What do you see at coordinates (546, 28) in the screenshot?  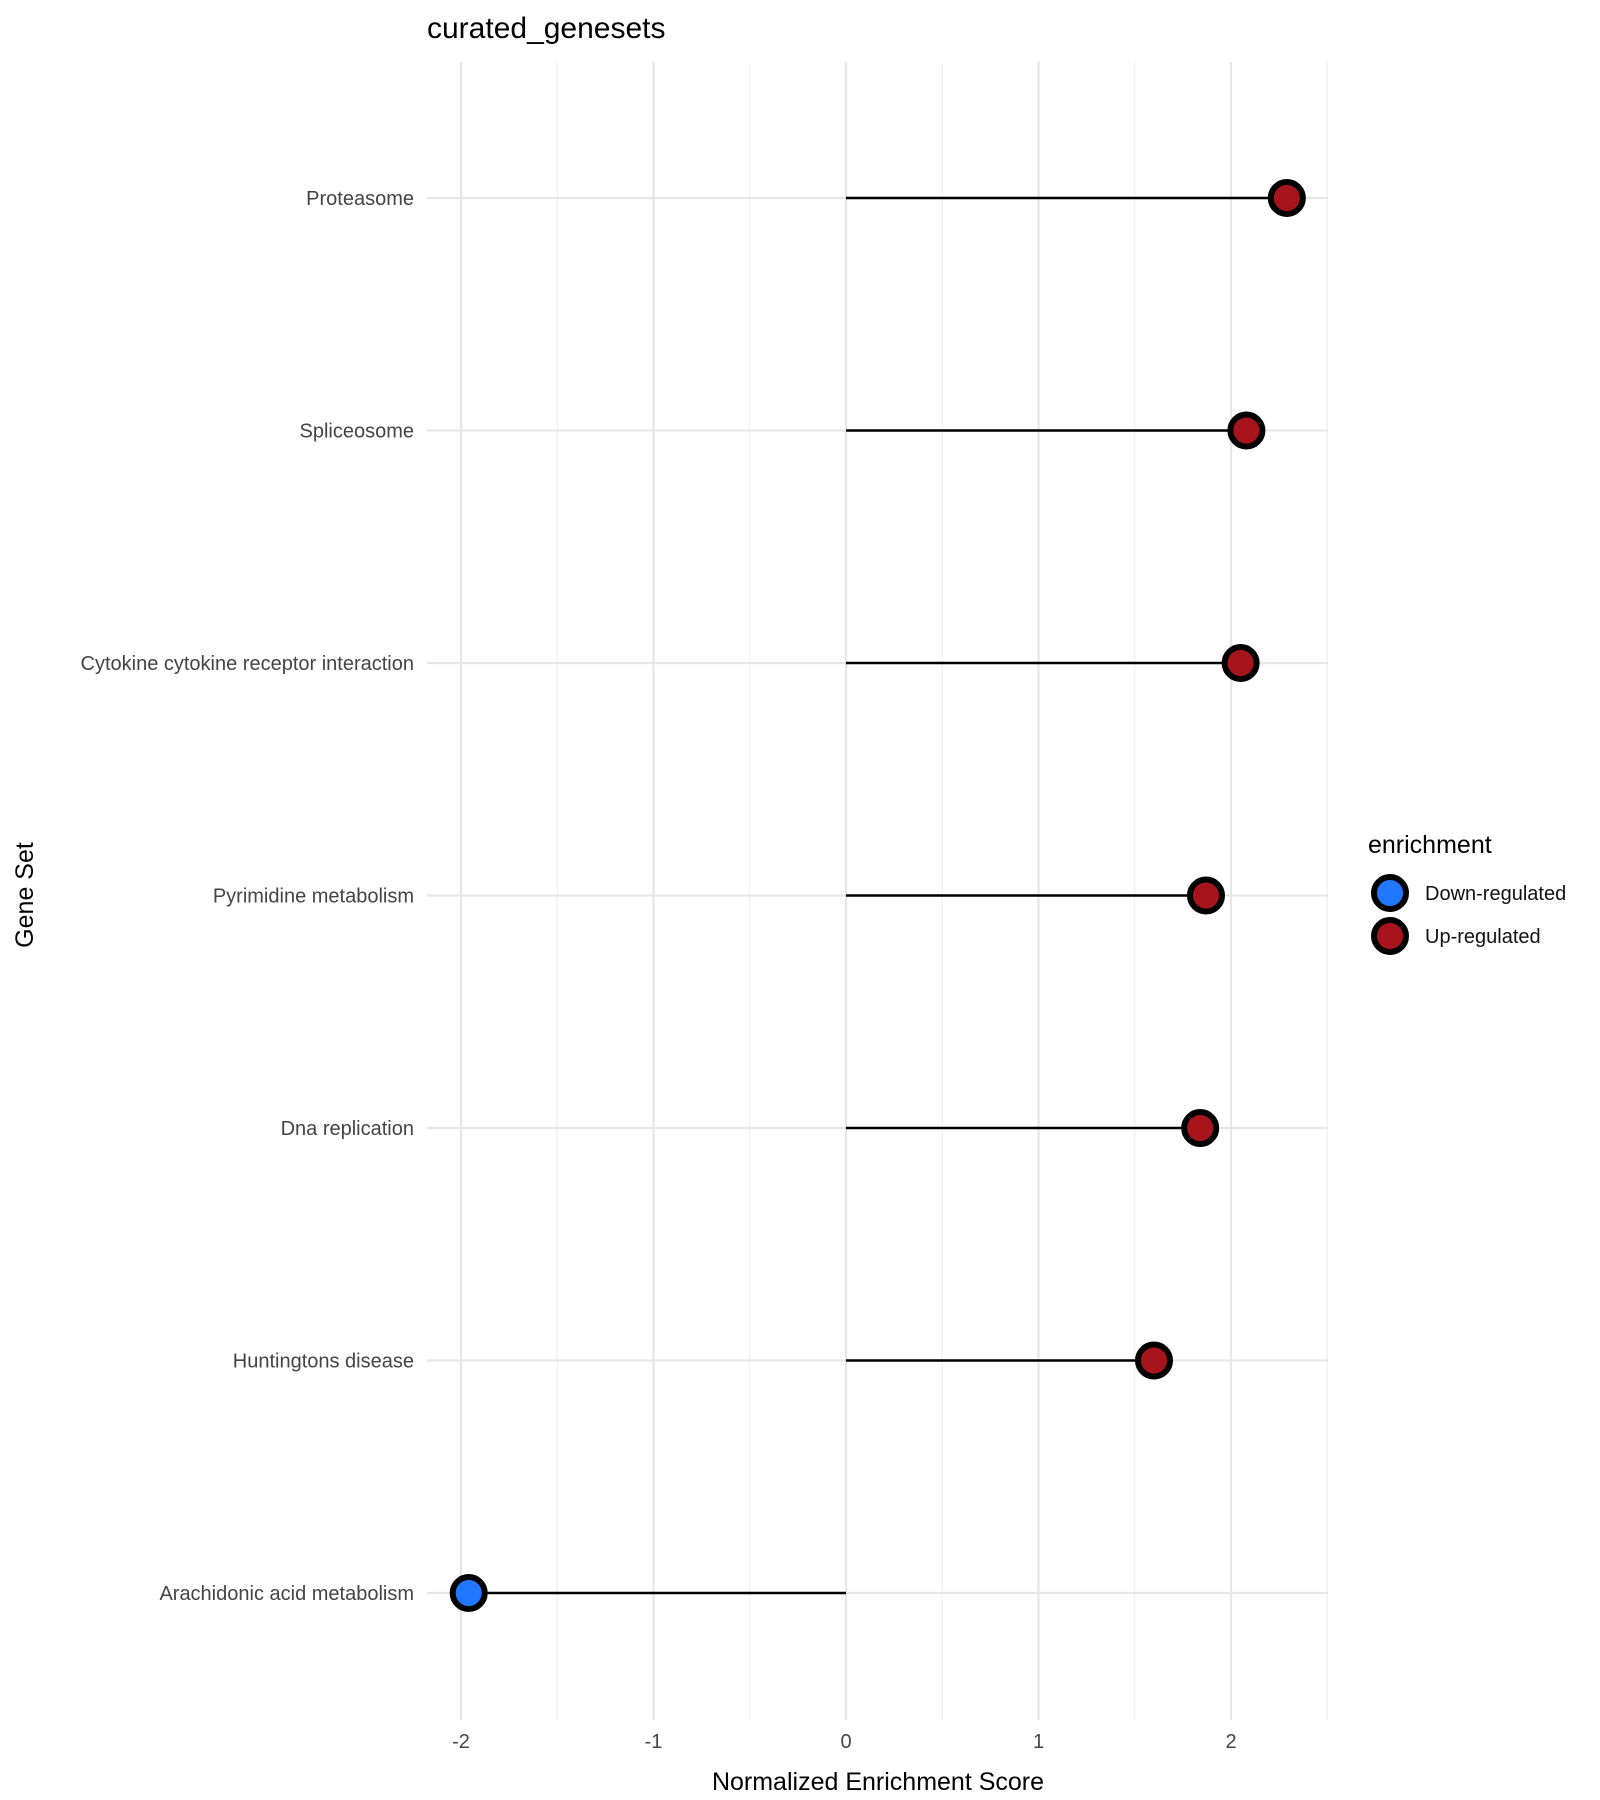 I see `chart-title: curated_genesets` at bounding box center [546, 28].